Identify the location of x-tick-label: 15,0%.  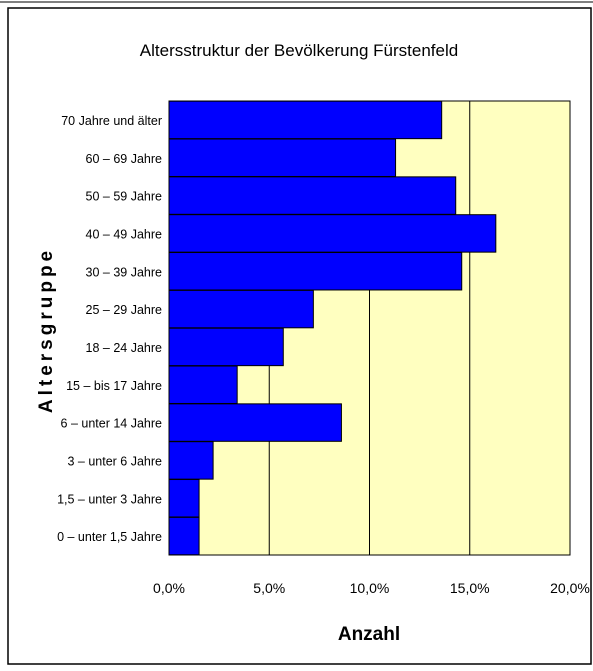
(470, 588).